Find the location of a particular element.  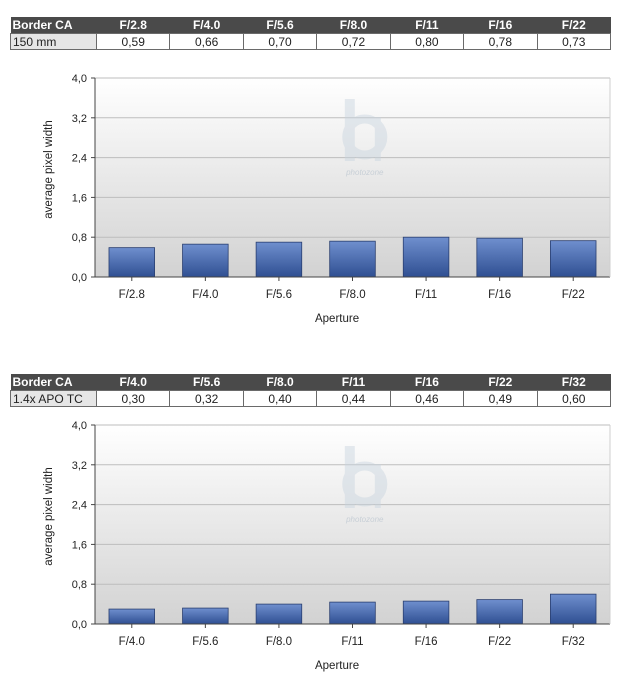

table-cell-value: 0,32 is located at coordinates (206, 398).